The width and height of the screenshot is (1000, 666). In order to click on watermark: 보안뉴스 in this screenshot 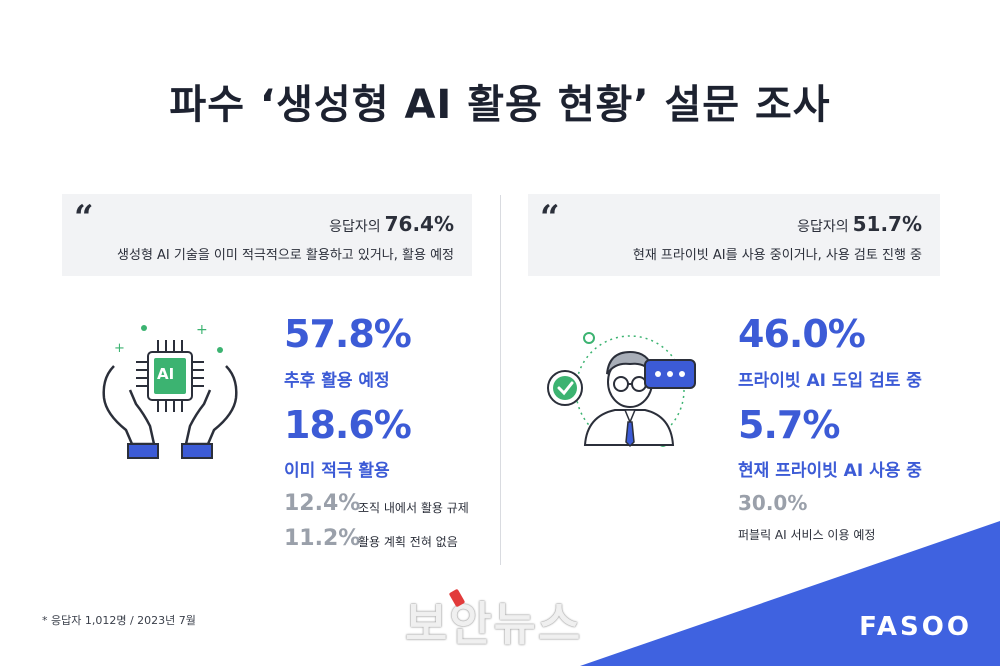, I will do `click(494, 624)`.